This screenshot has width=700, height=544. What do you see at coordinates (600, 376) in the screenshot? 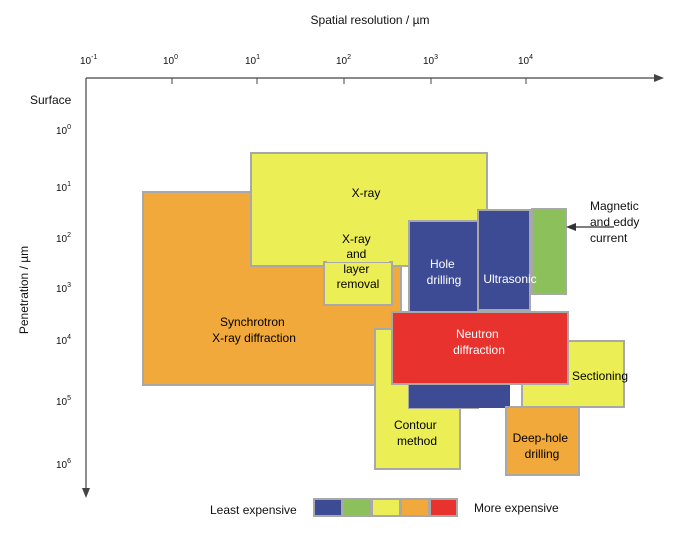
I see `method-sectioning-label: Sectioning` at bounding box center [600, 376].